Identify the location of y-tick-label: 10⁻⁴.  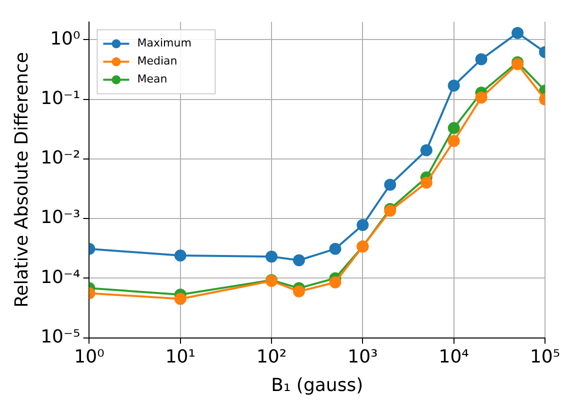
(60, 277).